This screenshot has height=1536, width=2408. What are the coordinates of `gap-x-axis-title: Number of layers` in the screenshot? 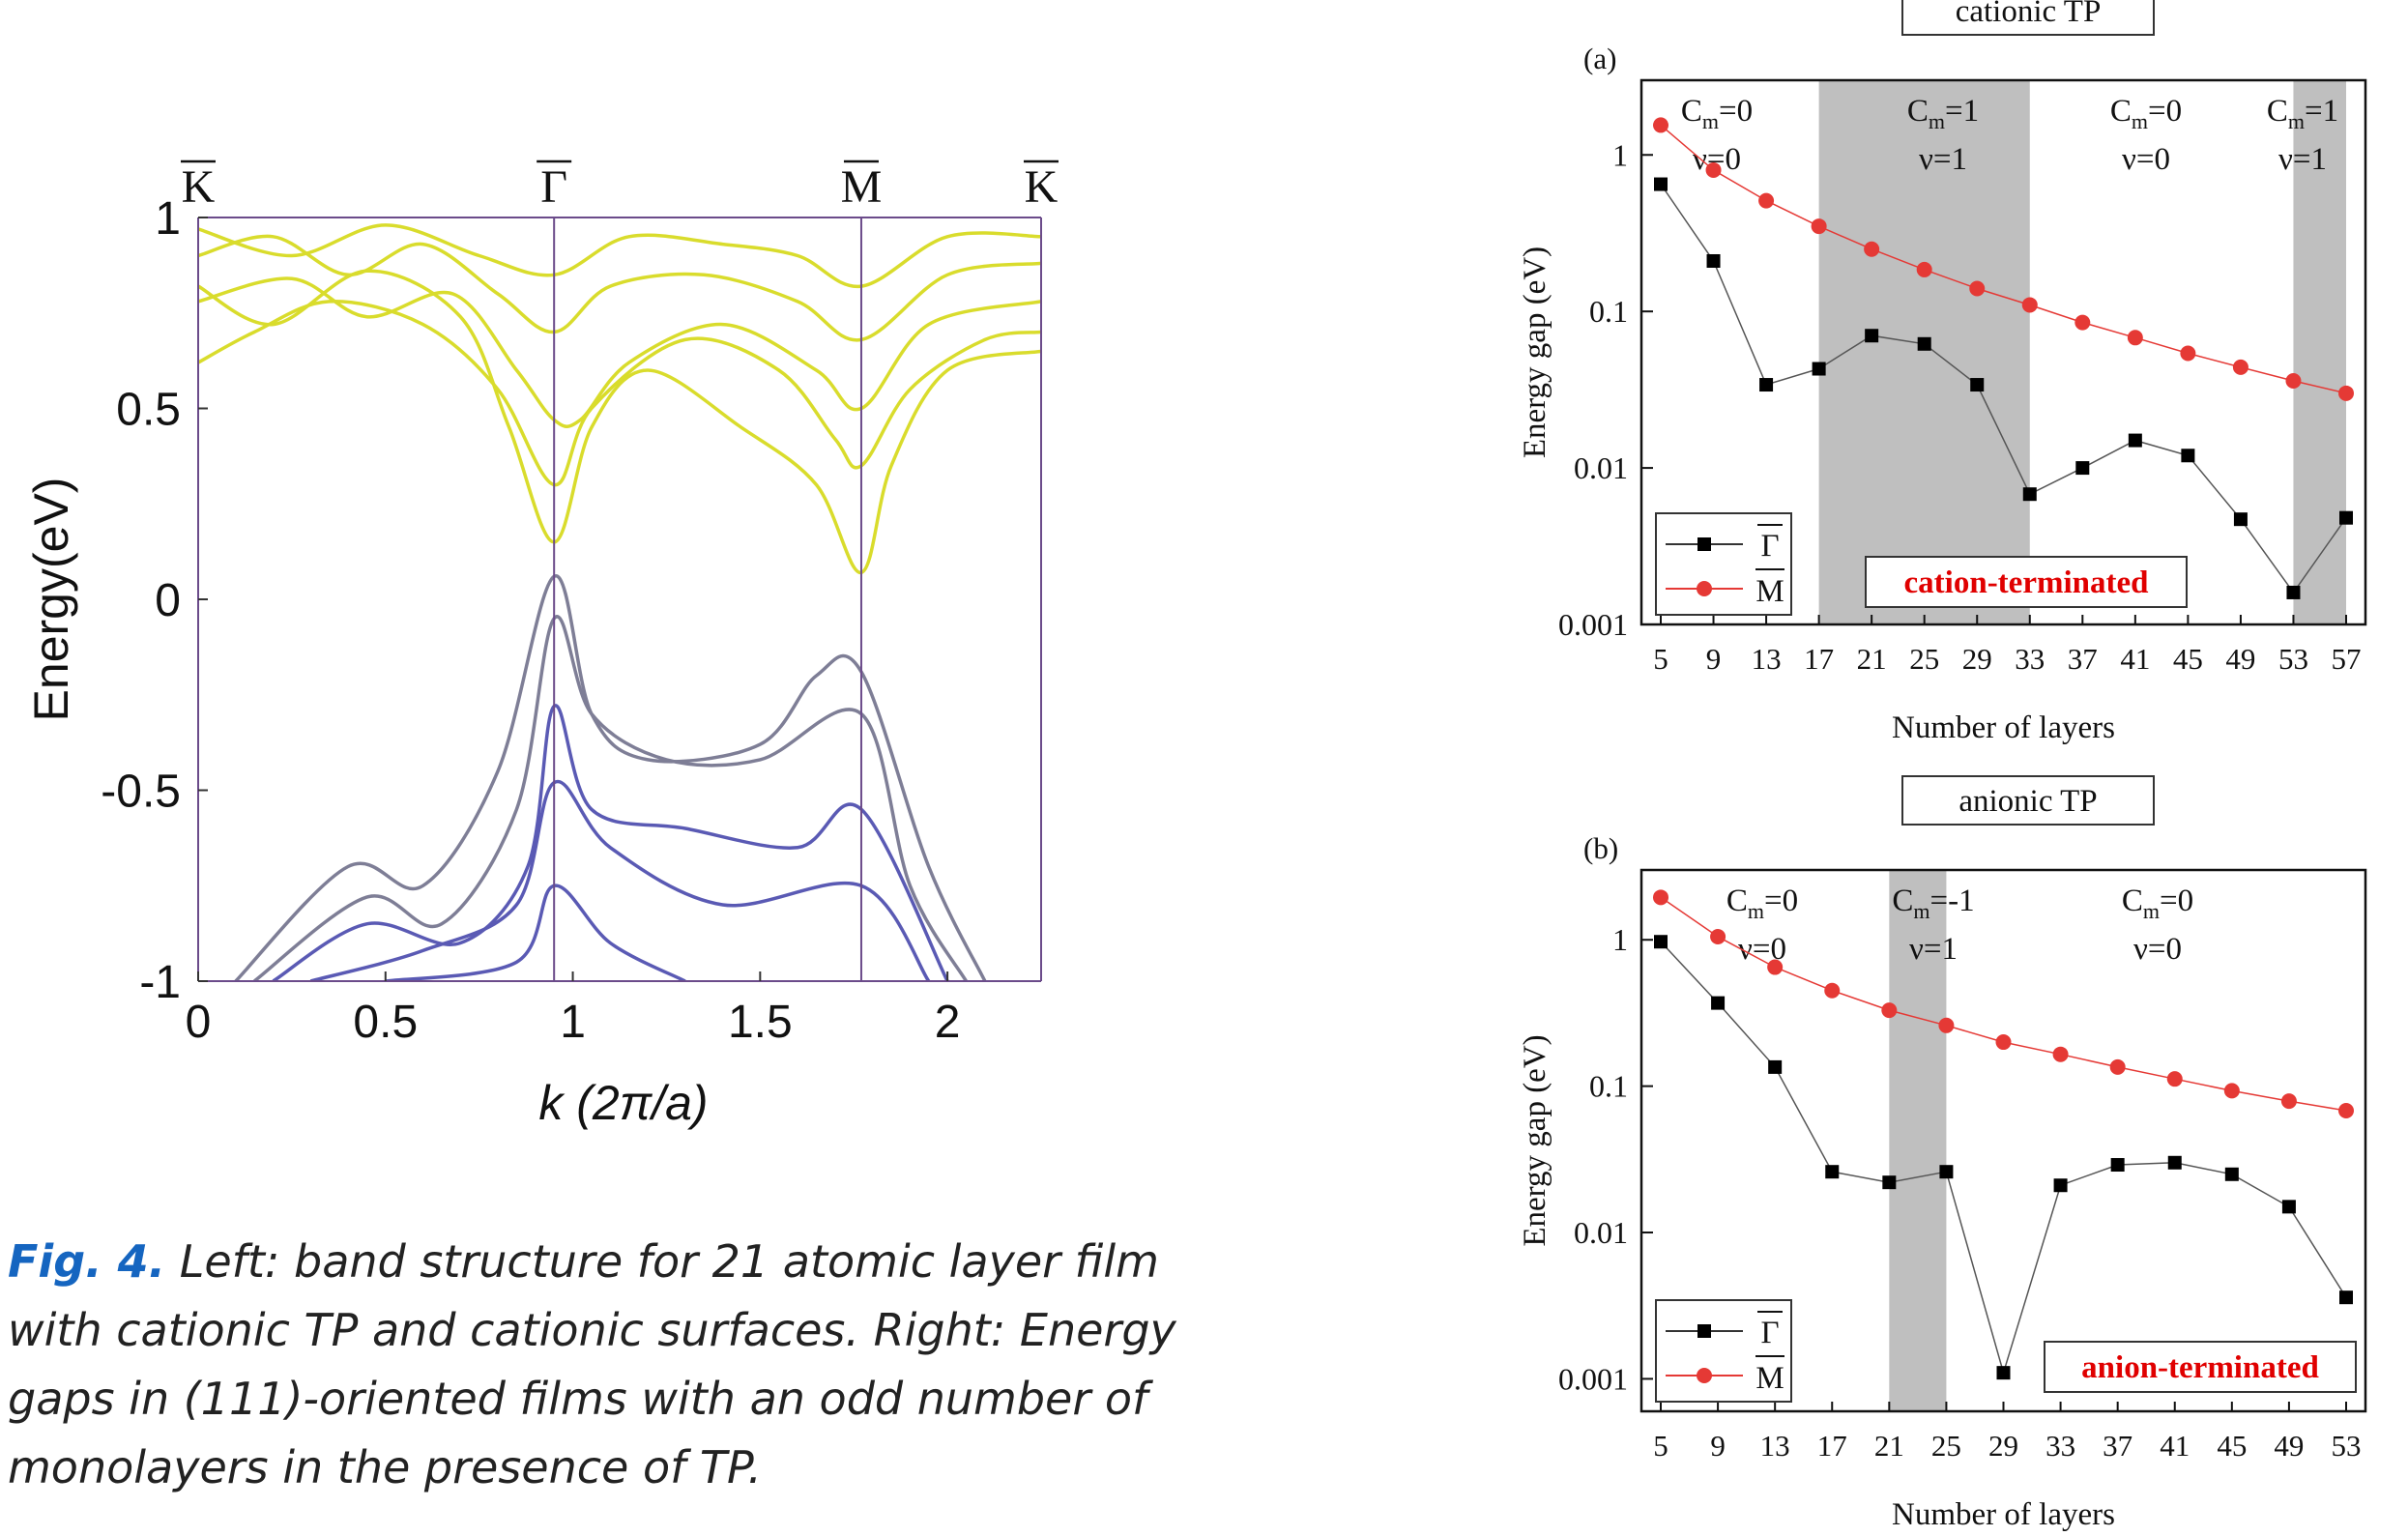 It's located at (2003, 727).